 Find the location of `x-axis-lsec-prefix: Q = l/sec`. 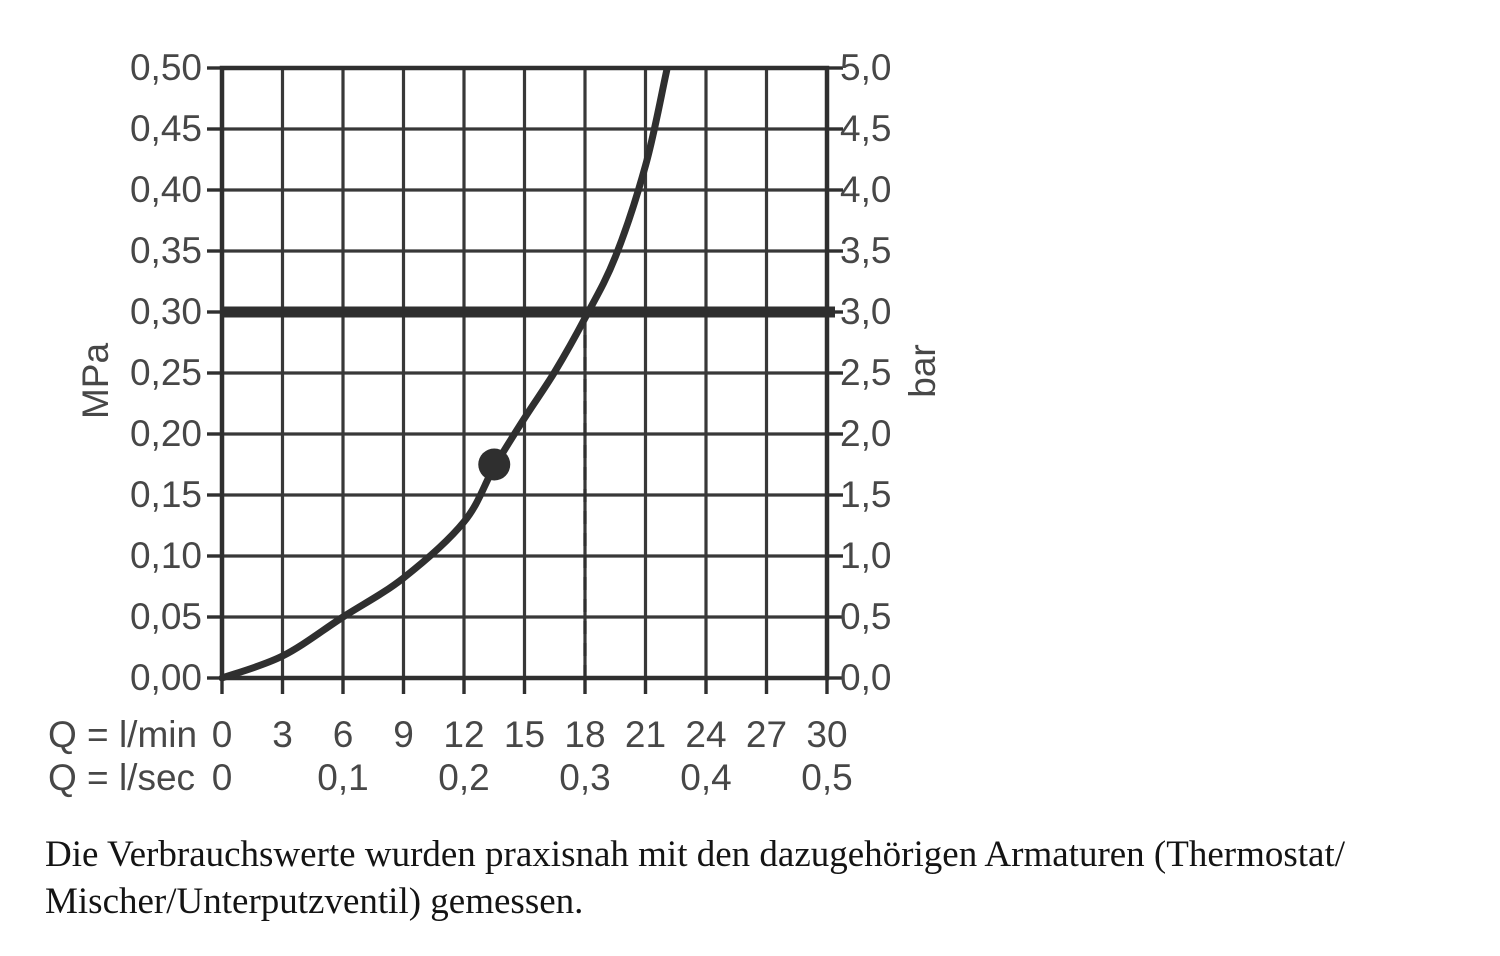

x-axis-lsec-prefix: Q = l/sec is located at coordinates (122, 777).